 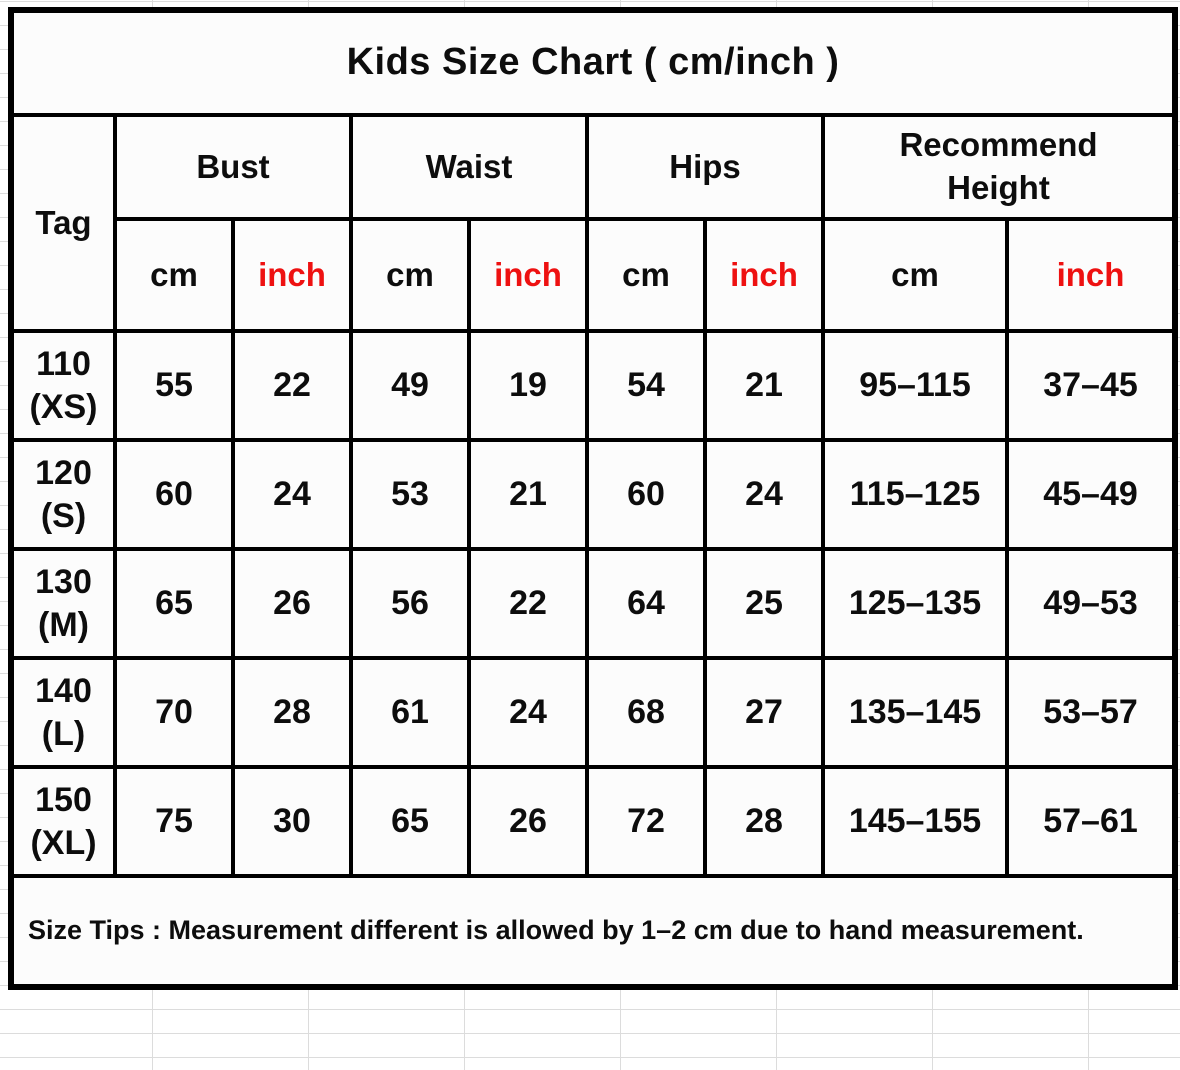 I want to click on cell-waist-inch: 24, so click(x=528, y=712).